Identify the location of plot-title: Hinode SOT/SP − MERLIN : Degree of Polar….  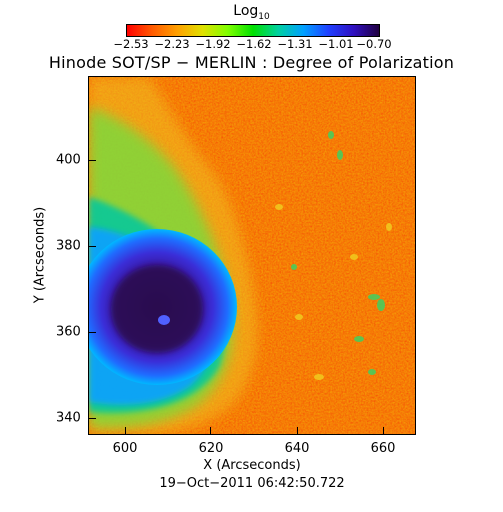
(251, 62).